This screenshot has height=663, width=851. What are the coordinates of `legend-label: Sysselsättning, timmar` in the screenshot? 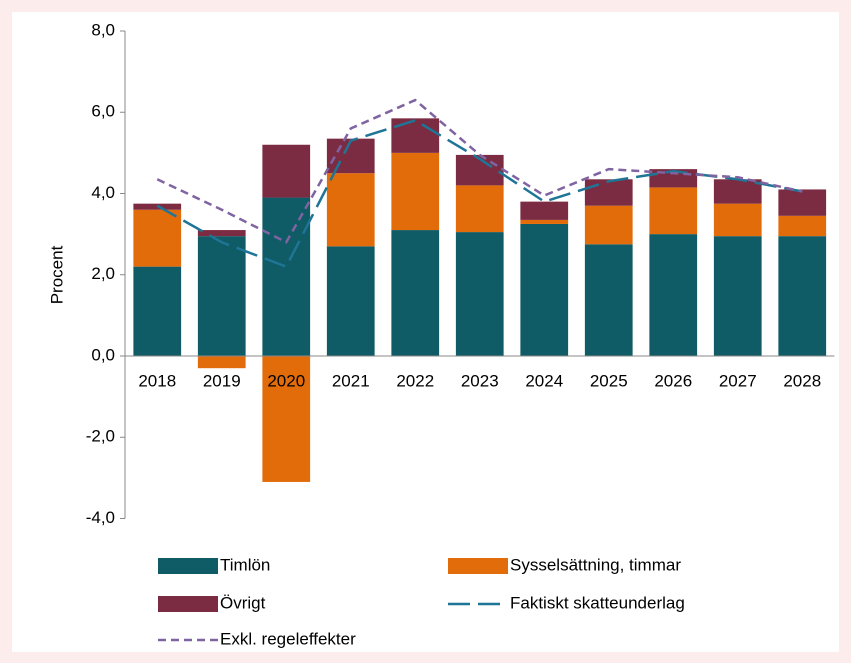 It's located at (595, 564).